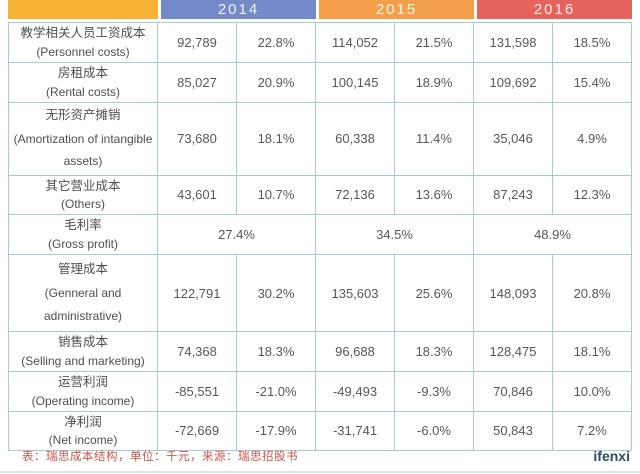 Image resolution: width=640 pixels, height=474 pixels. What do you see at coordinates (513, 82) in the screenshot?
I see `value-cell: 109,692` at bounding box center [513, 82].